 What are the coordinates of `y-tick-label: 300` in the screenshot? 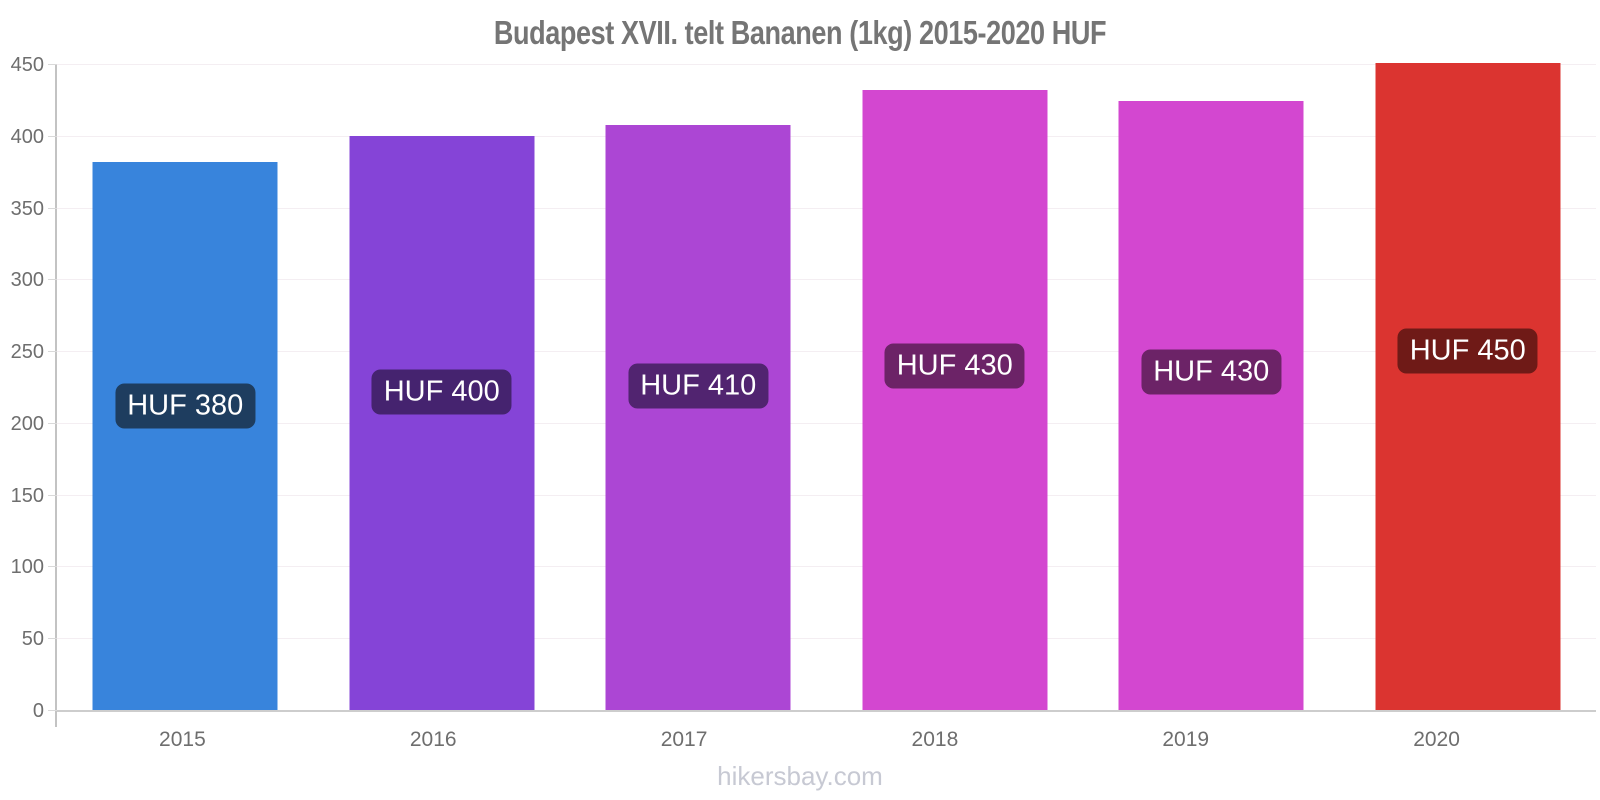 It's located at (27, 280).